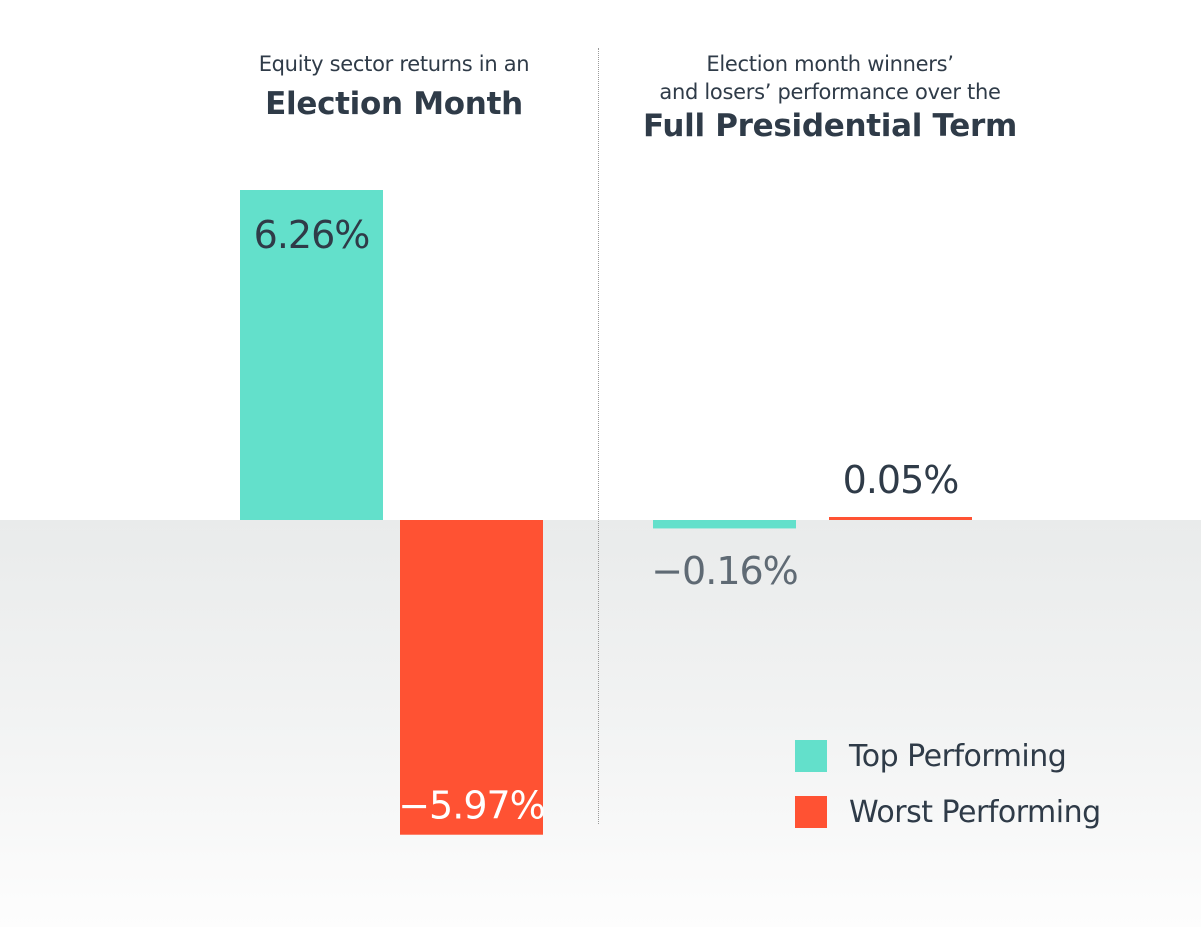  I want to click on data-label-full-term-worst: 0.05%, so click(901, 480).